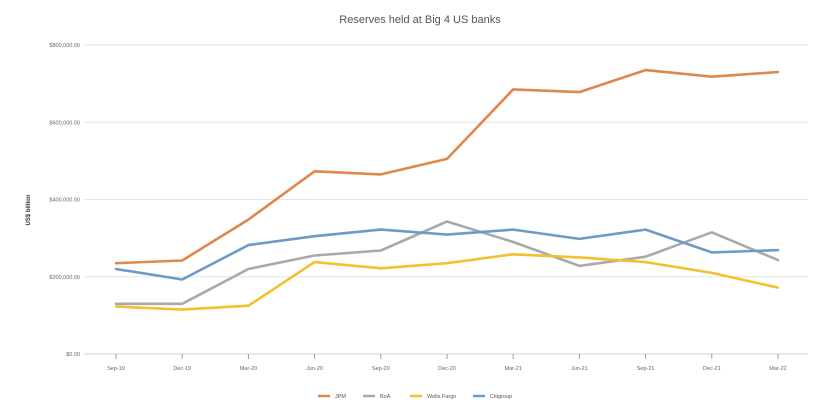 The height and width of the screenshot is (413, 828). I want to click on y-tick-label: $0.00, so click(73, 355).